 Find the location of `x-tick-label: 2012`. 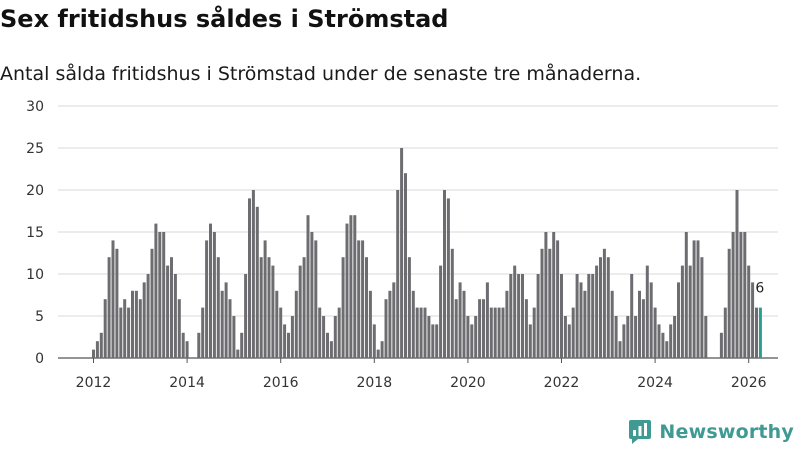

x-tick-label: 2012 is located at coordinates (94, 383).